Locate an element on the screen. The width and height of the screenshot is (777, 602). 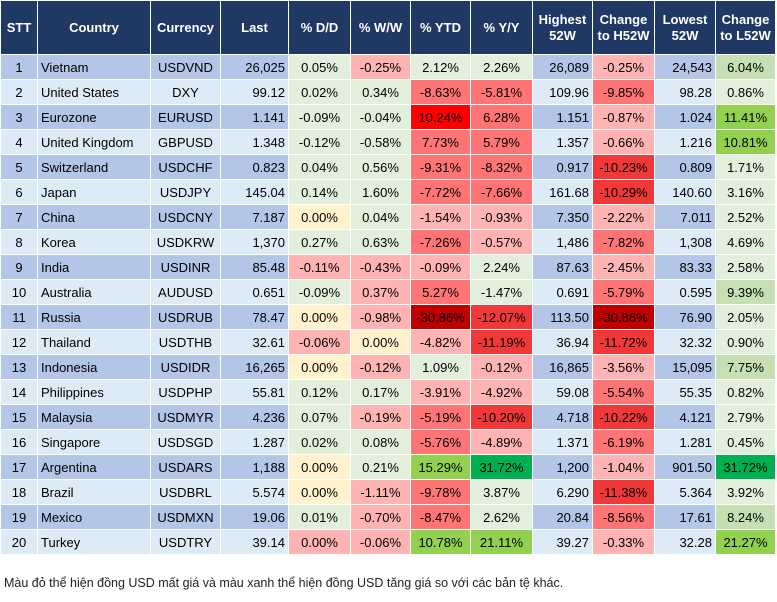
cell-ww: 0.34% is located at coordinates (380, 92).